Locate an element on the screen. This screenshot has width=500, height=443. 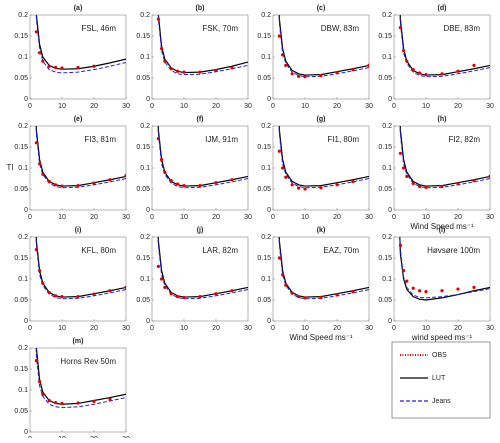
panel: (f) IJM, 91m 0 0.05 0.1 0.15 0.2 0 10 20 30 is located at coordinates (194, 168).